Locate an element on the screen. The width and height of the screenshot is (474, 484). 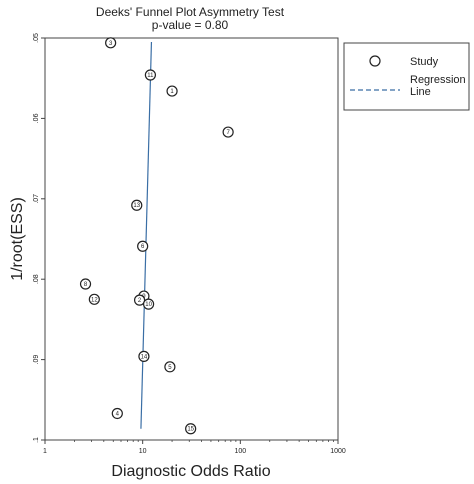
y-axis: .05 .06 .07 .08 .09 .1 is located at coordinates (39, 238).